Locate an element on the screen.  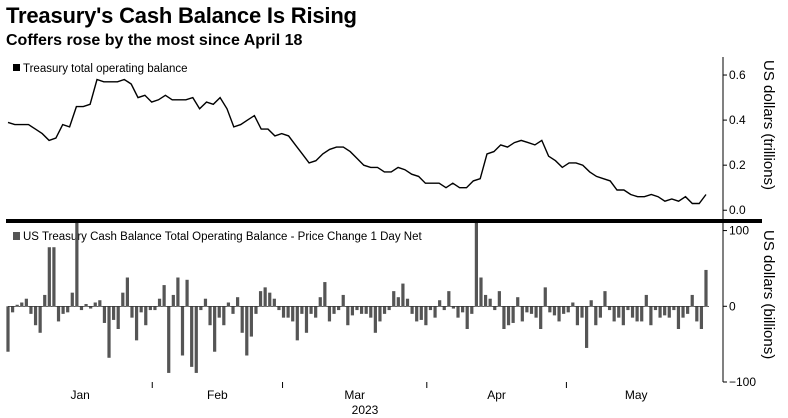
y-tick-label-bottom: −100 is located at coordinates (742, 382).